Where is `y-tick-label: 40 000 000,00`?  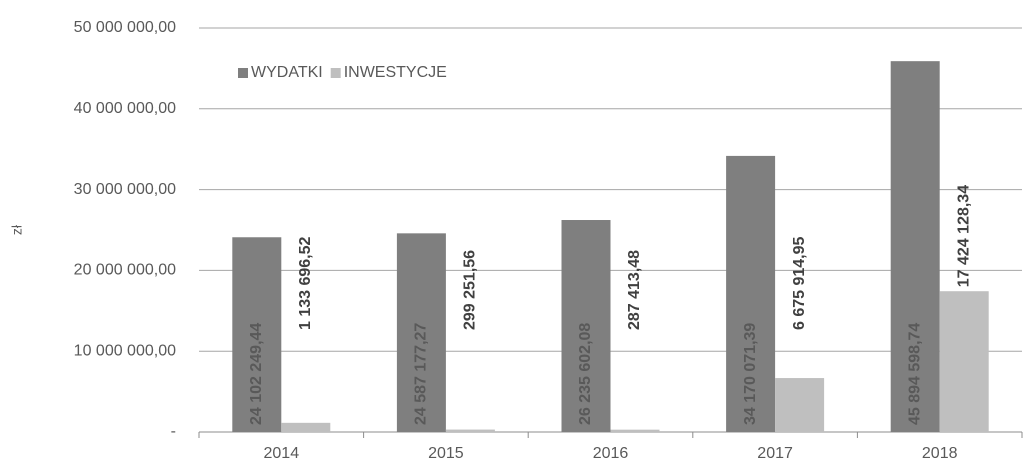
y-tick-label: 40 000 000,00 is located at coordinates (125, 108).